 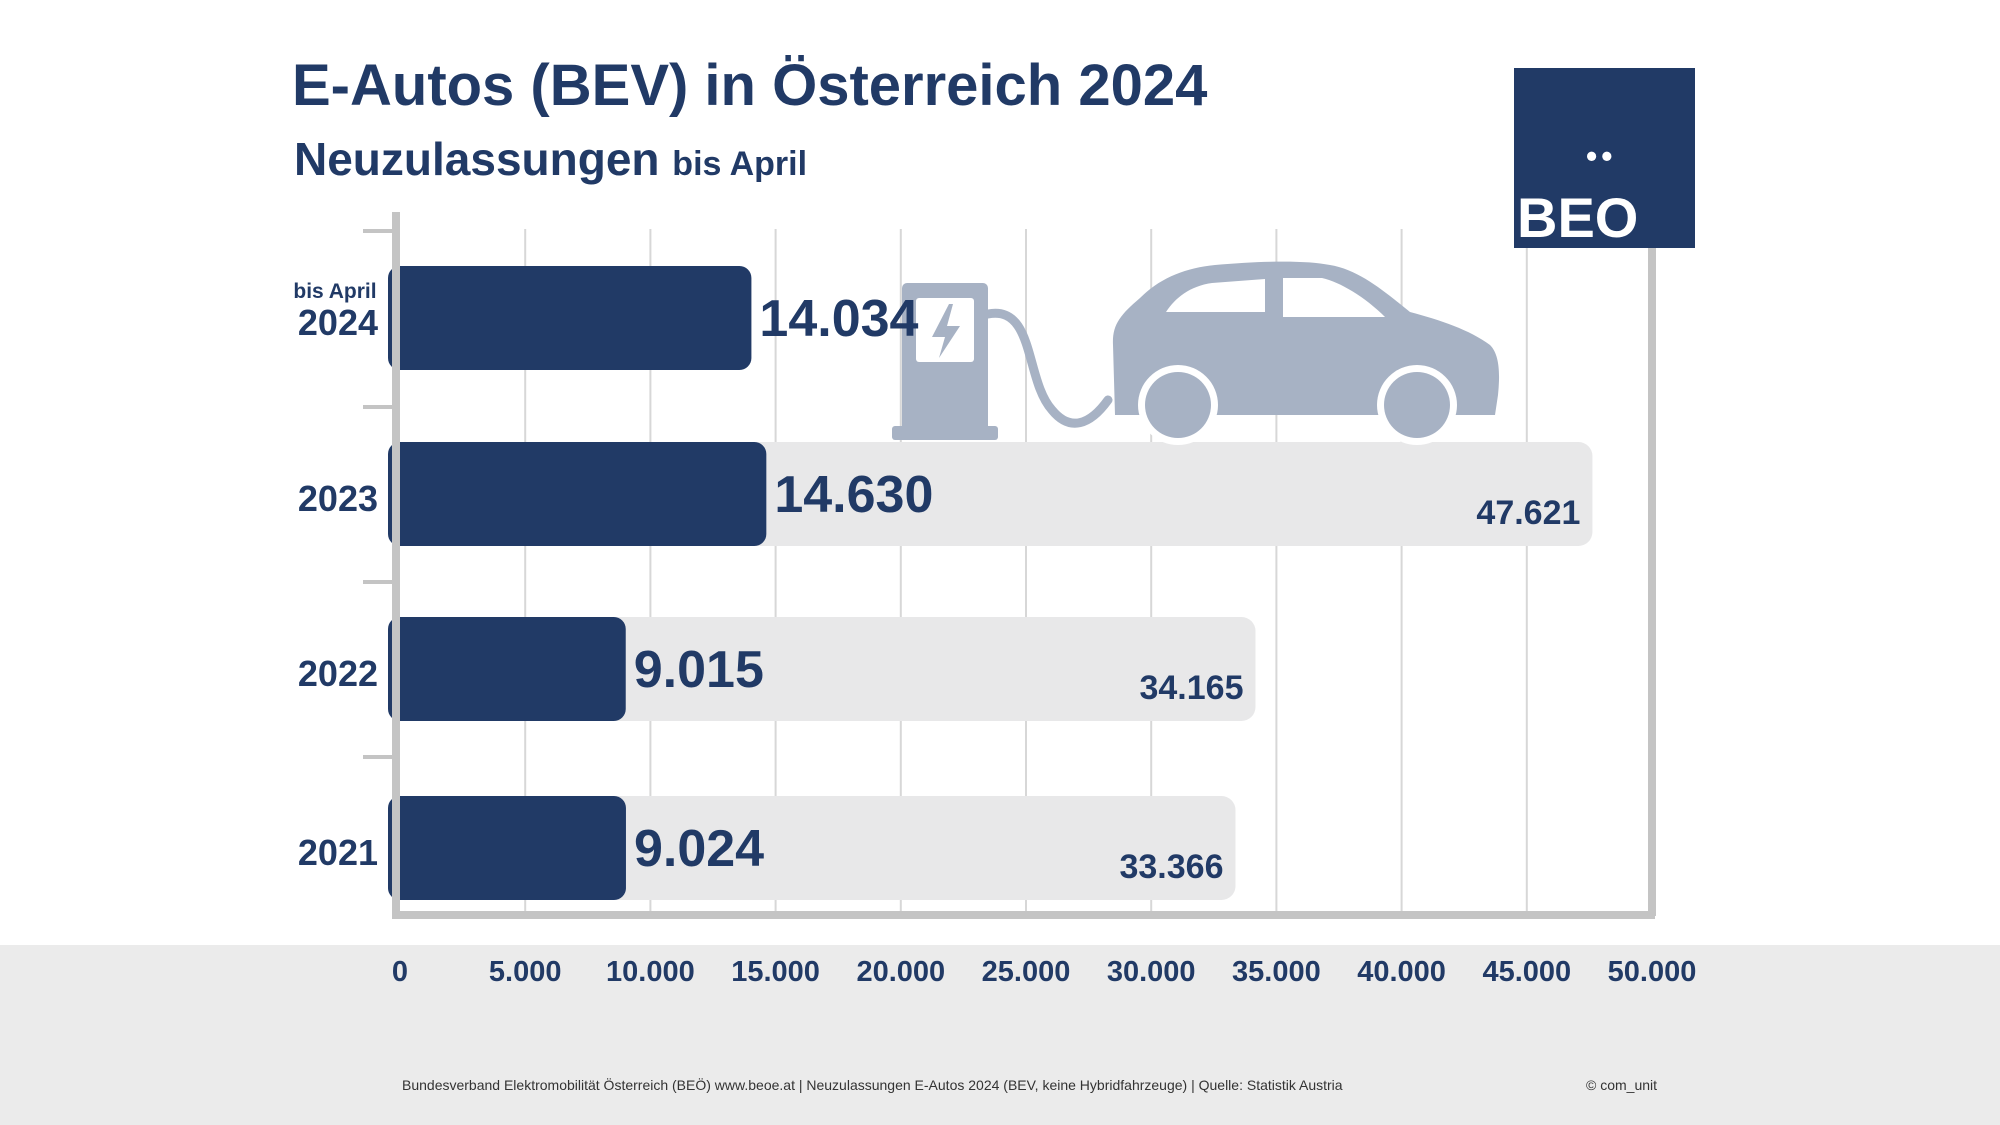 I want to click on ytd-value-label: 9.024, so click(x=699, y=849).